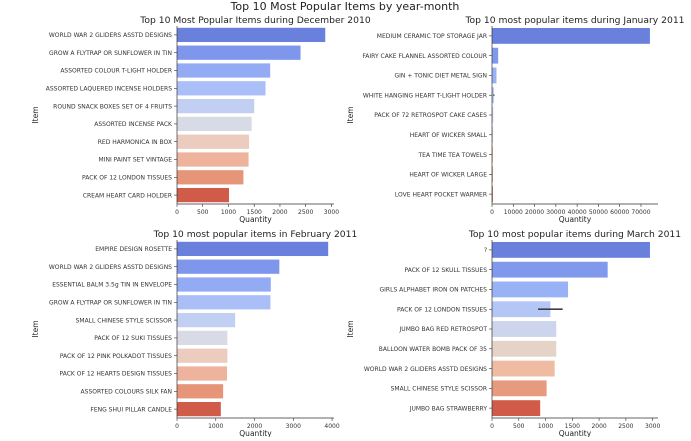 The width and height of the screenshot is (691, 441). I want to click on x-tick-label: 10000, so click(513, 212).